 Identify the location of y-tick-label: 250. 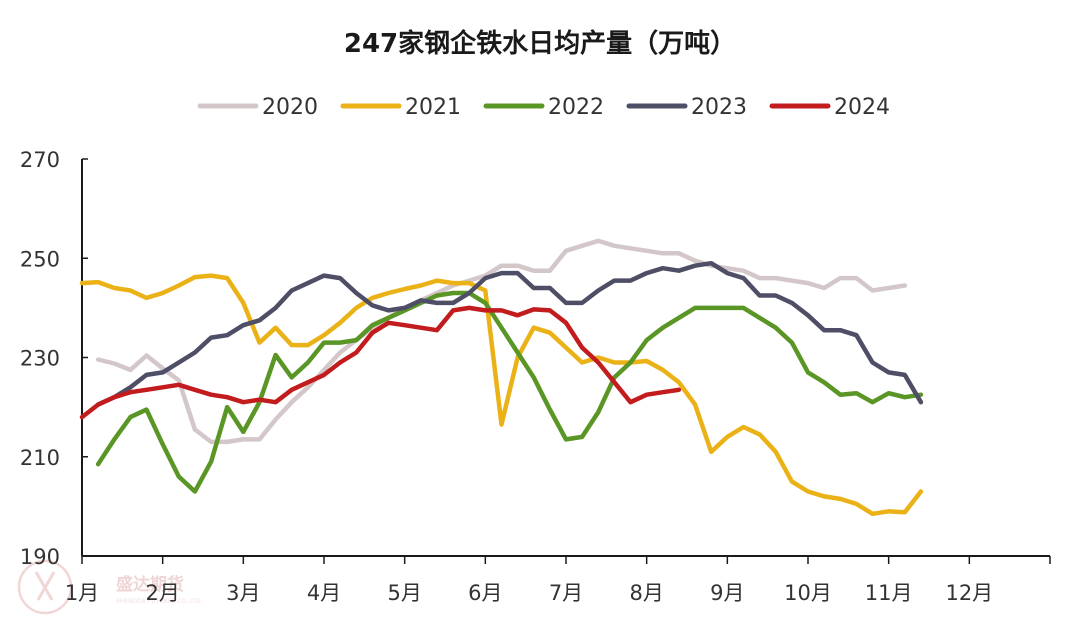
(40, 259).